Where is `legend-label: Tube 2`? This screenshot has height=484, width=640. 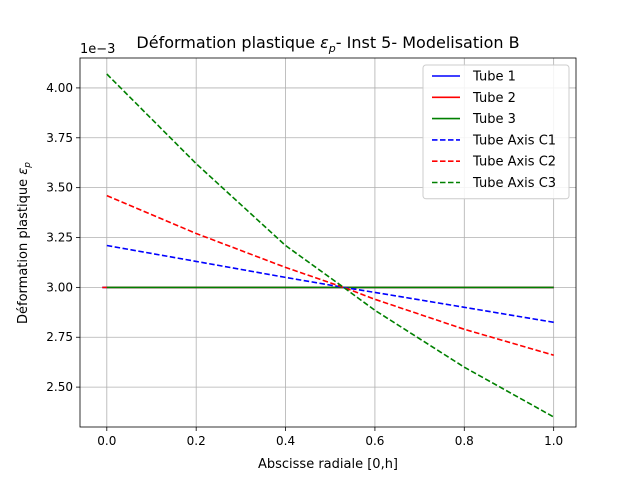 legend-label: Tube 2 is located at coordinates (494, 98).